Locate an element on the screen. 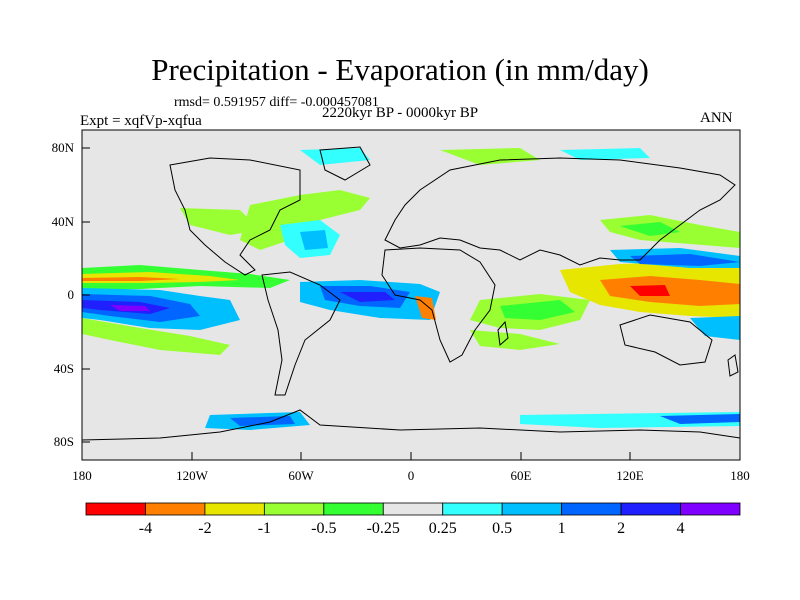  colorbar-label: 2 is located at coordinates (621, 528).